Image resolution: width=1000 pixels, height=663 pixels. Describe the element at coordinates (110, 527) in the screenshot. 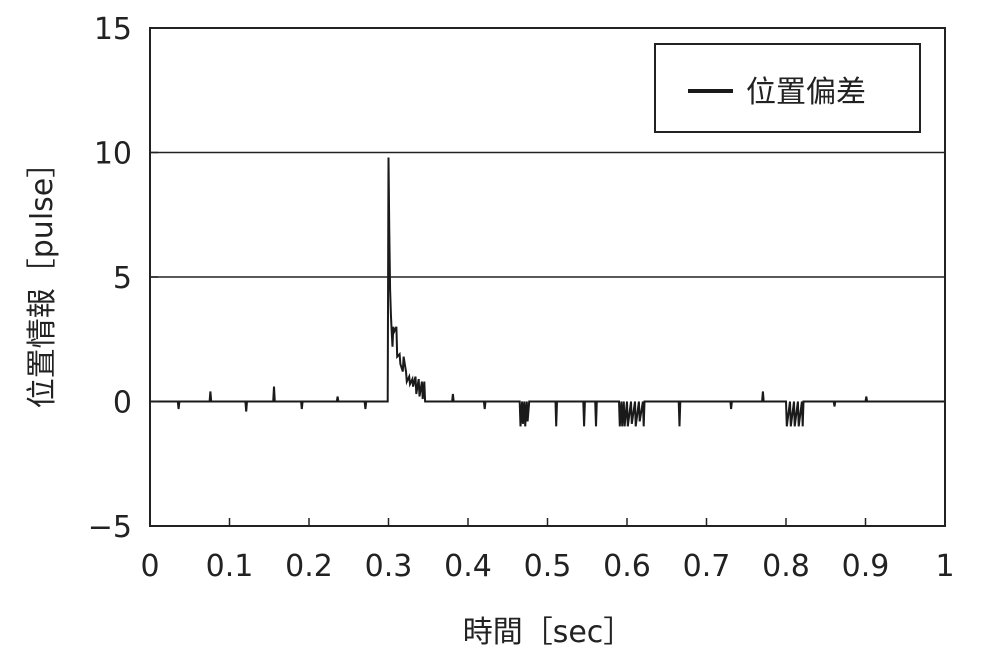

I see `y-tick-label-0: −5` at that location.